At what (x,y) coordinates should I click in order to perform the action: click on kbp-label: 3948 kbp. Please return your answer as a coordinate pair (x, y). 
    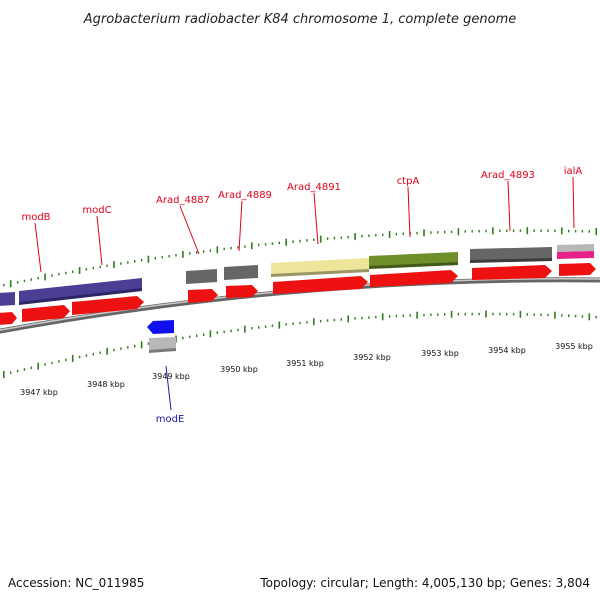
    Looking at the image, I should click on (106, 384).